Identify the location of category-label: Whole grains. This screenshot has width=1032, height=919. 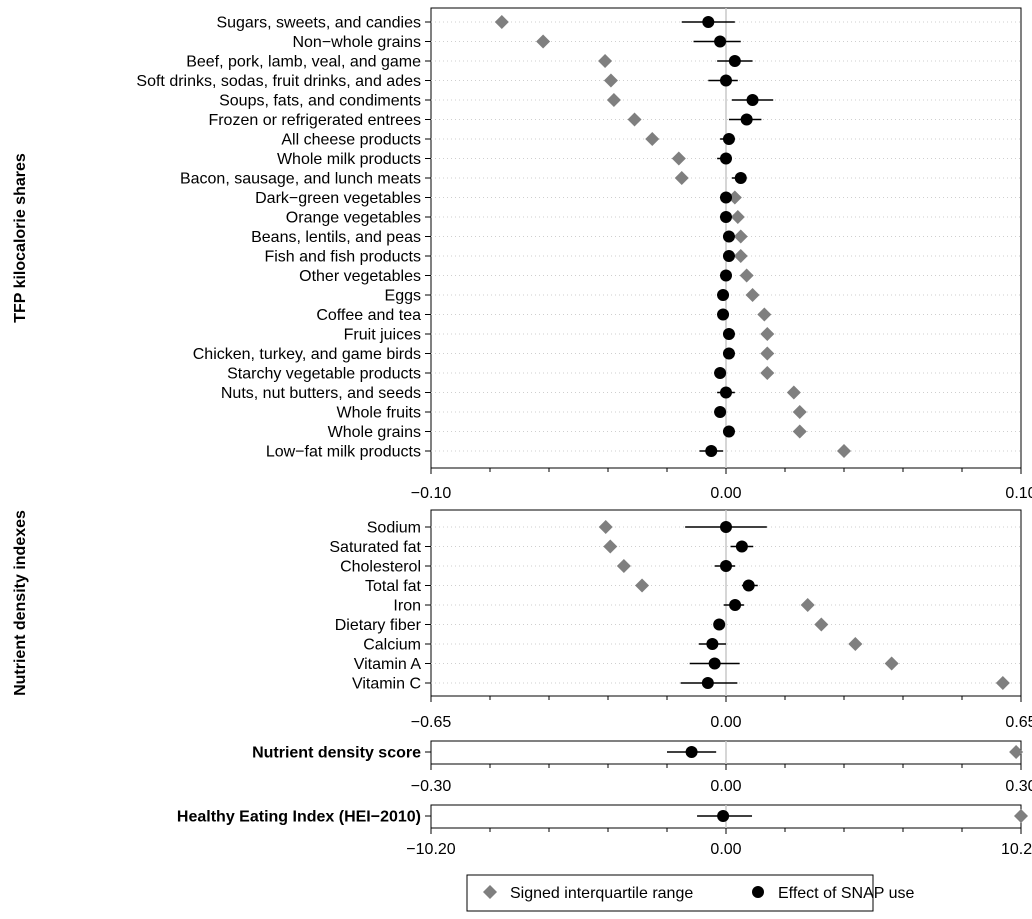
(374, 432).